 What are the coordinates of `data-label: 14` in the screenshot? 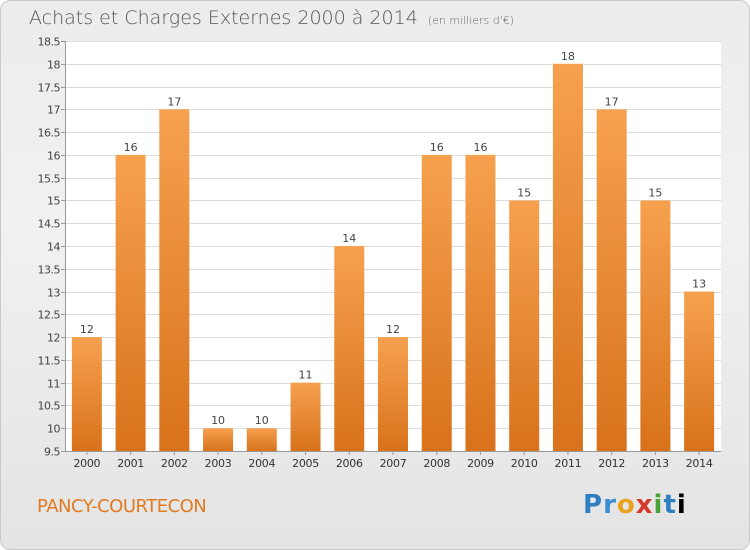 It's located at (349, 238).